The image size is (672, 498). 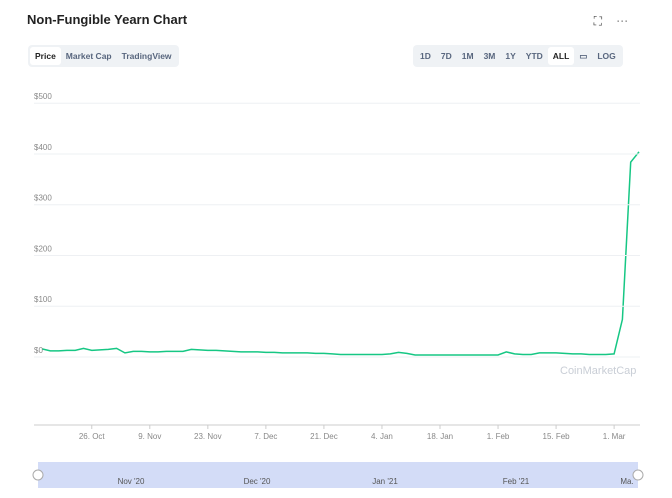 I want to click on navigator, so click(x=338, y=475).